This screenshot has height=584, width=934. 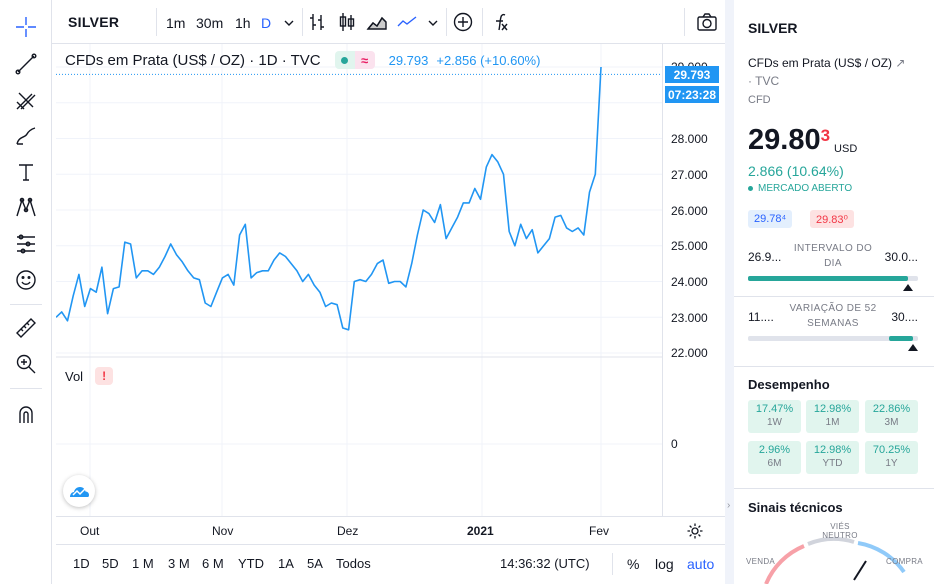 What do you see at coordinates (347, 22) in the screenshot?
I see `candles-icon` at bounding box center [347, 22].